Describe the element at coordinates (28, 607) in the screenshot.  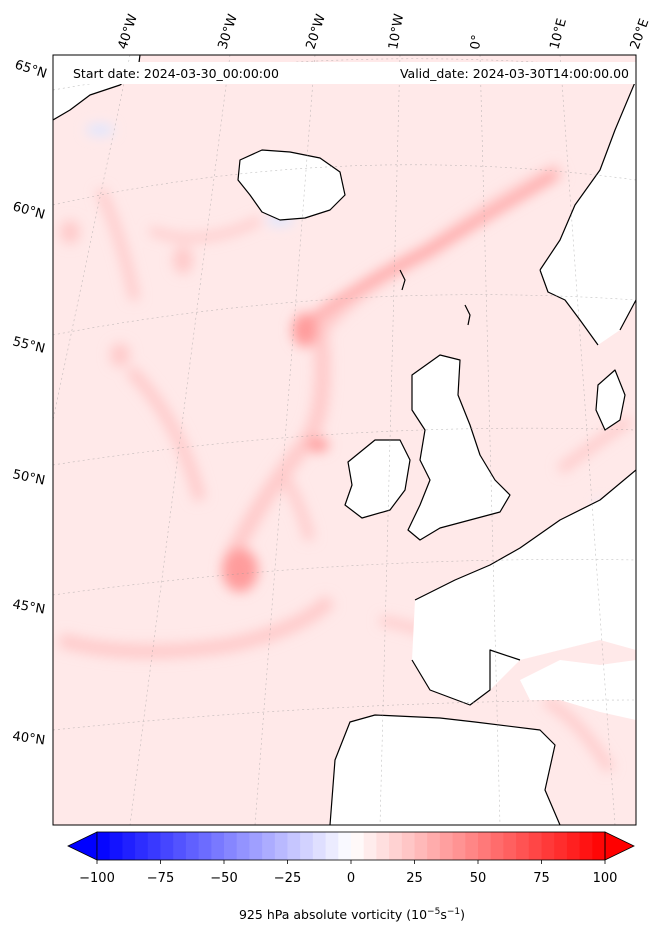
I see `lat-label-45n: 45°N` at that location.